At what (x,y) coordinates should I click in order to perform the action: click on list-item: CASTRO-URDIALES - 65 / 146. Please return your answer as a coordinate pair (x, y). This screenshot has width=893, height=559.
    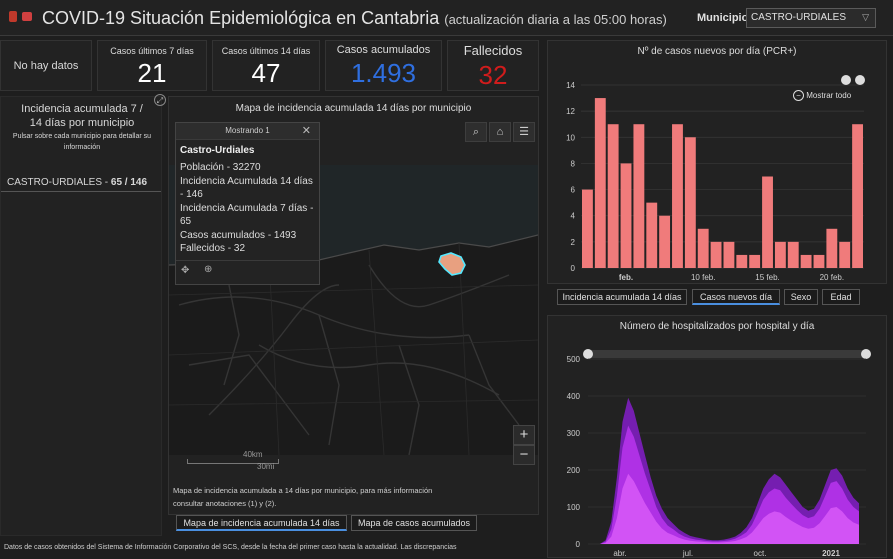
    Looking at the image, I should click on (83, 182).